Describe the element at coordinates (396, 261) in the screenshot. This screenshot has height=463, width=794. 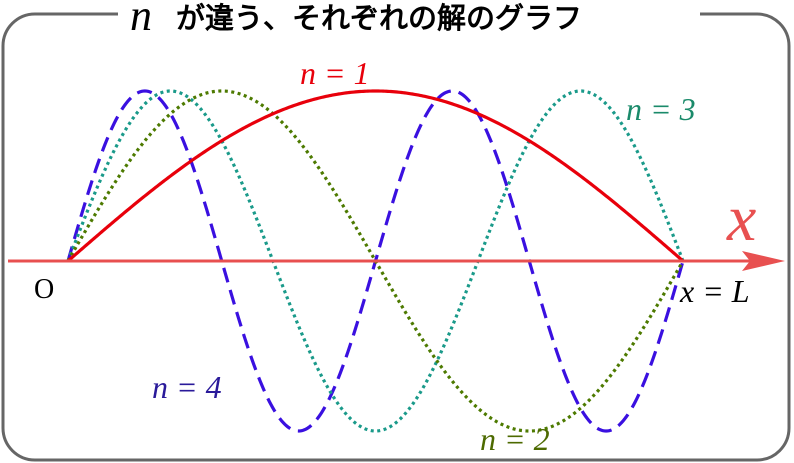
I see `x-axis` at that location.